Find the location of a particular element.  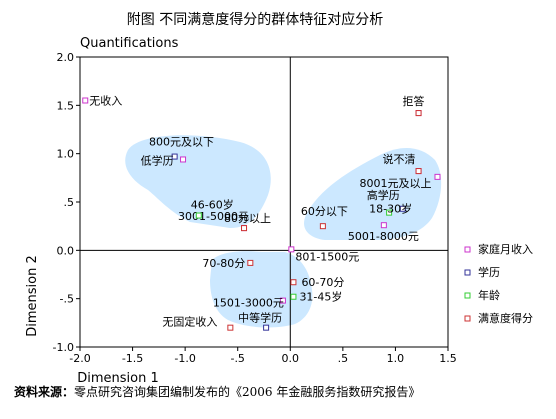

y-tick-label: 1.0 is located at coordinates (66, 154).